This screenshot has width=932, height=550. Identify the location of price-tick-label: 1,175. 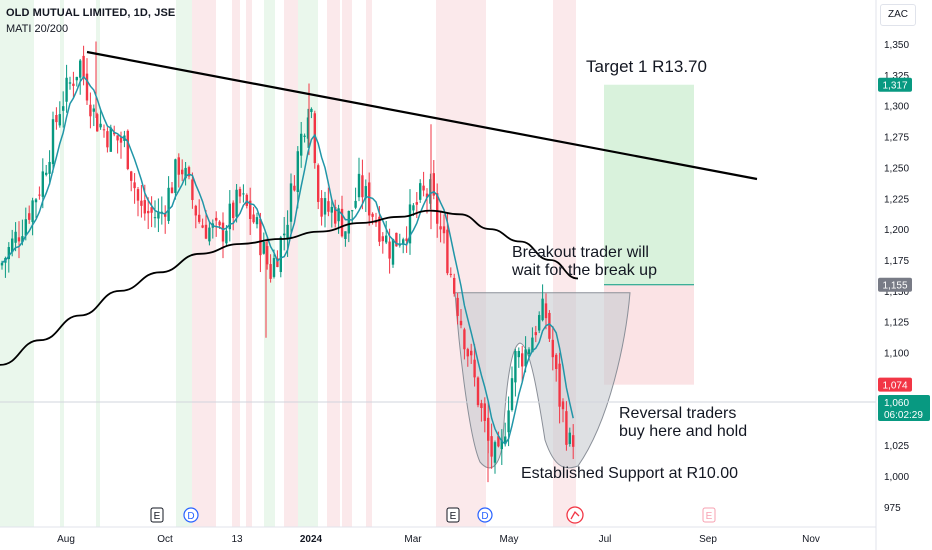
(896, 261).